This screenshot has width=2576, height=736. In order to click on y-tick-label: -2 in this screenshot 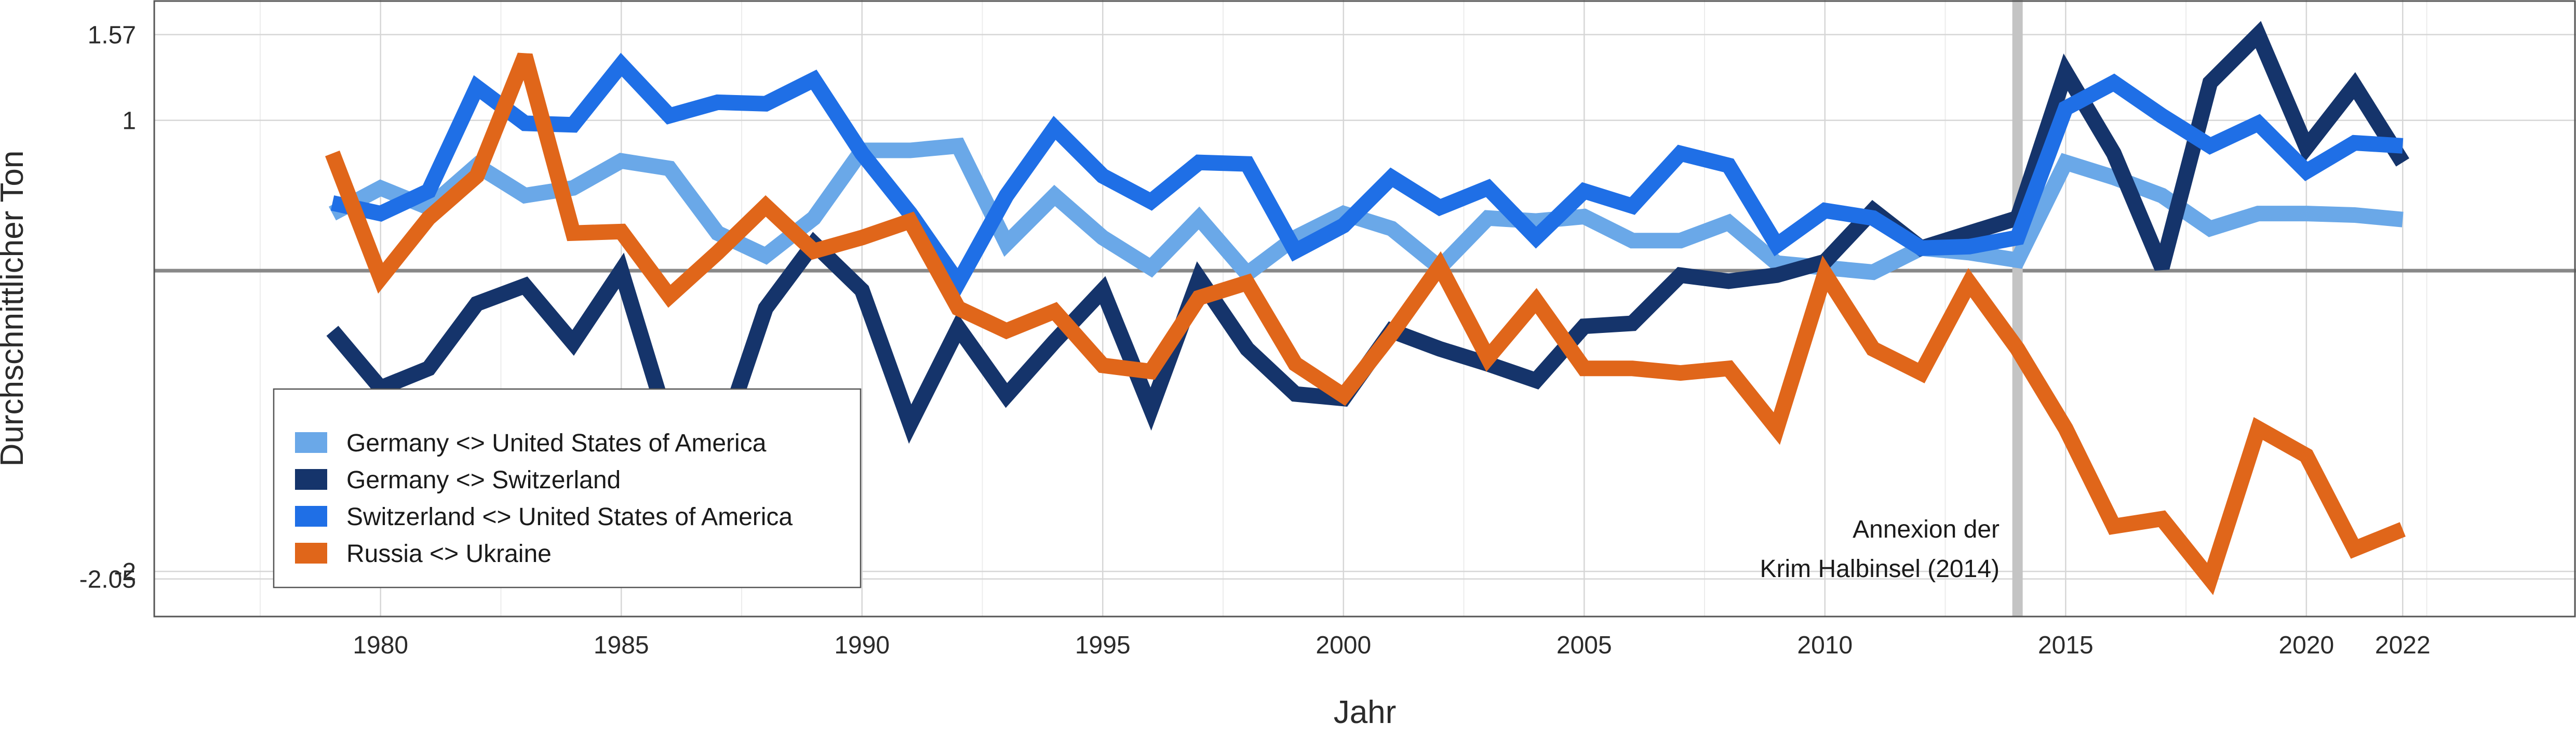, I will do `click(125, 572)`.